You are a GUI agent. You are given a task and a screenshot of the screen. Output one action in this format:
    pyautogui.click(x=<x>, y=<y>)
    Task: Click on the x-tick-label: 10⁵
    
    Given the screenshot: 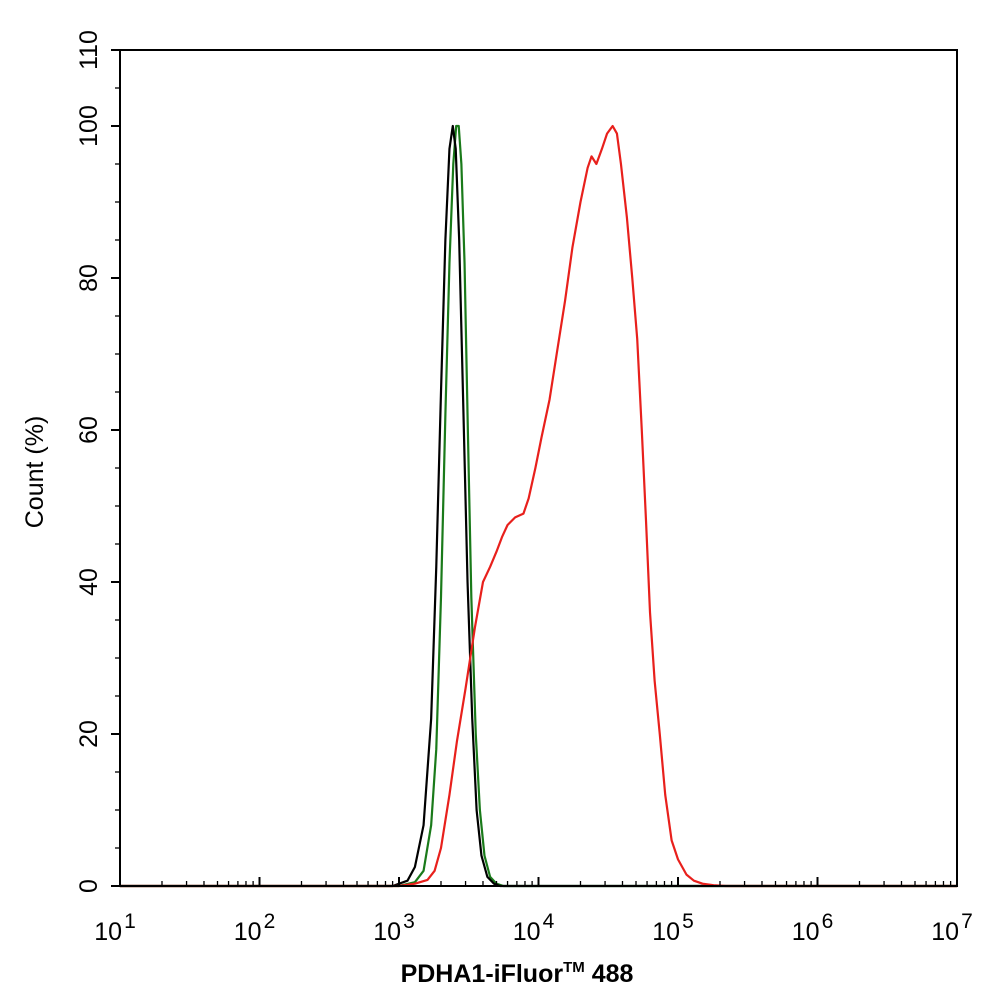 What is the action you would take?
    pyautogui.click(x=673, y=928)
    